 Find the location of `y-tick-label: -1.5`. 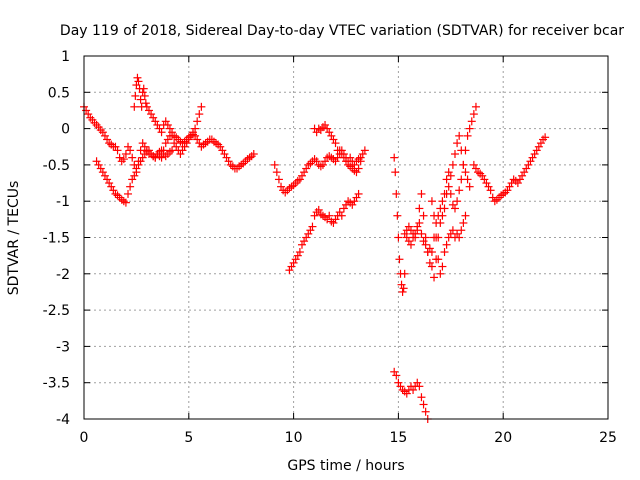

y-tick-label: -1.5 is located at coordinates (56, 239).